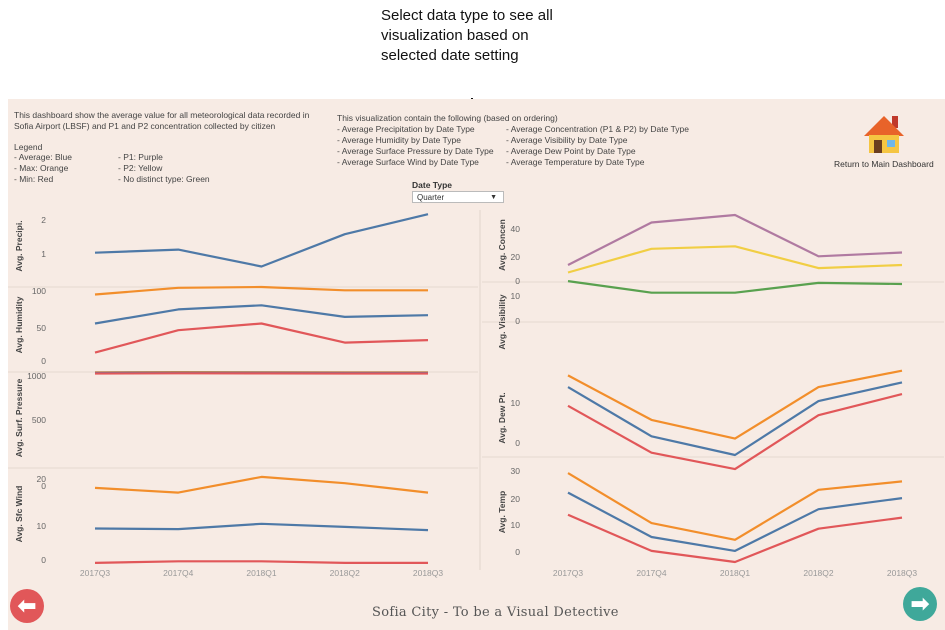  What do you see at coordinates (735, 287) in the screenshot?
I see `series-line-green` at bounding box center [735, 287].